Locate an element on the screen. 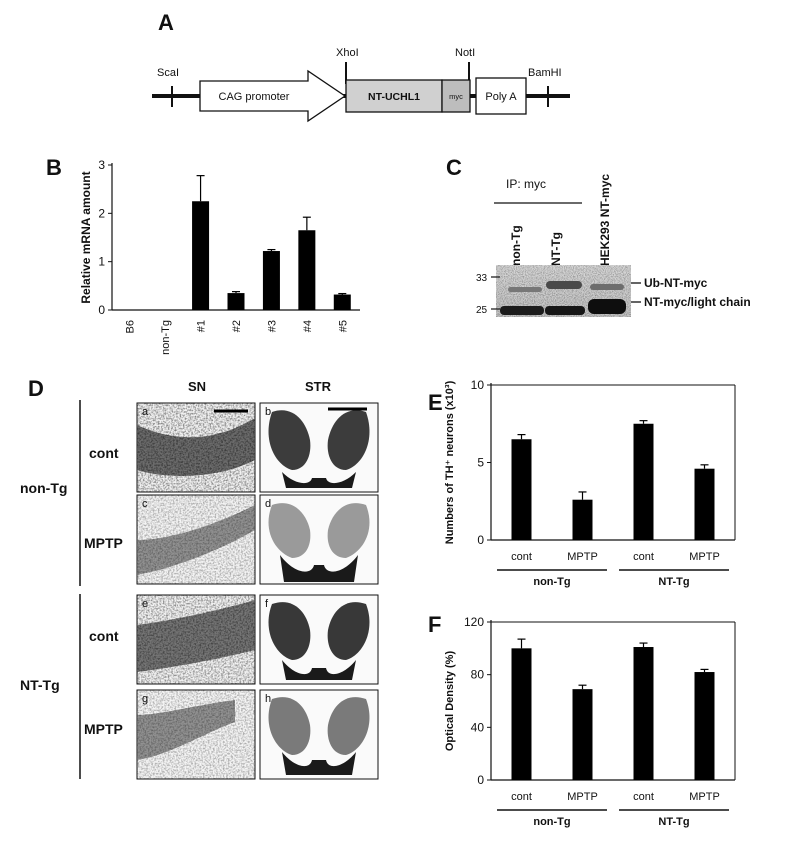 The image size is (793, 855). column-header-str: STR is located at coordinates (318, 386).